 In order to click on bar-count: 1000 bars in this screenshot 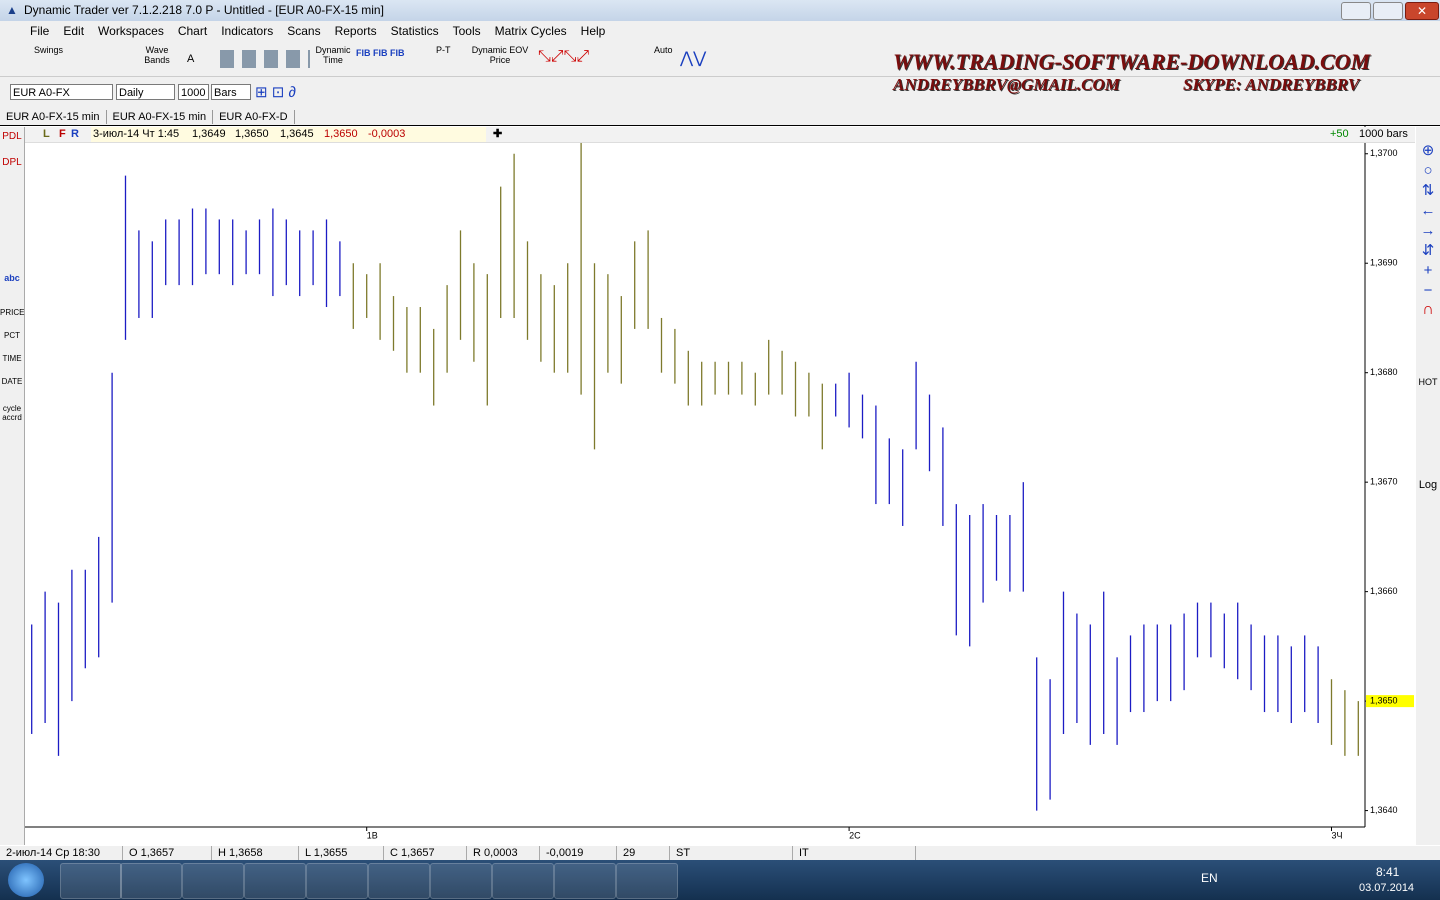, I will do `click(1383, 134)`.